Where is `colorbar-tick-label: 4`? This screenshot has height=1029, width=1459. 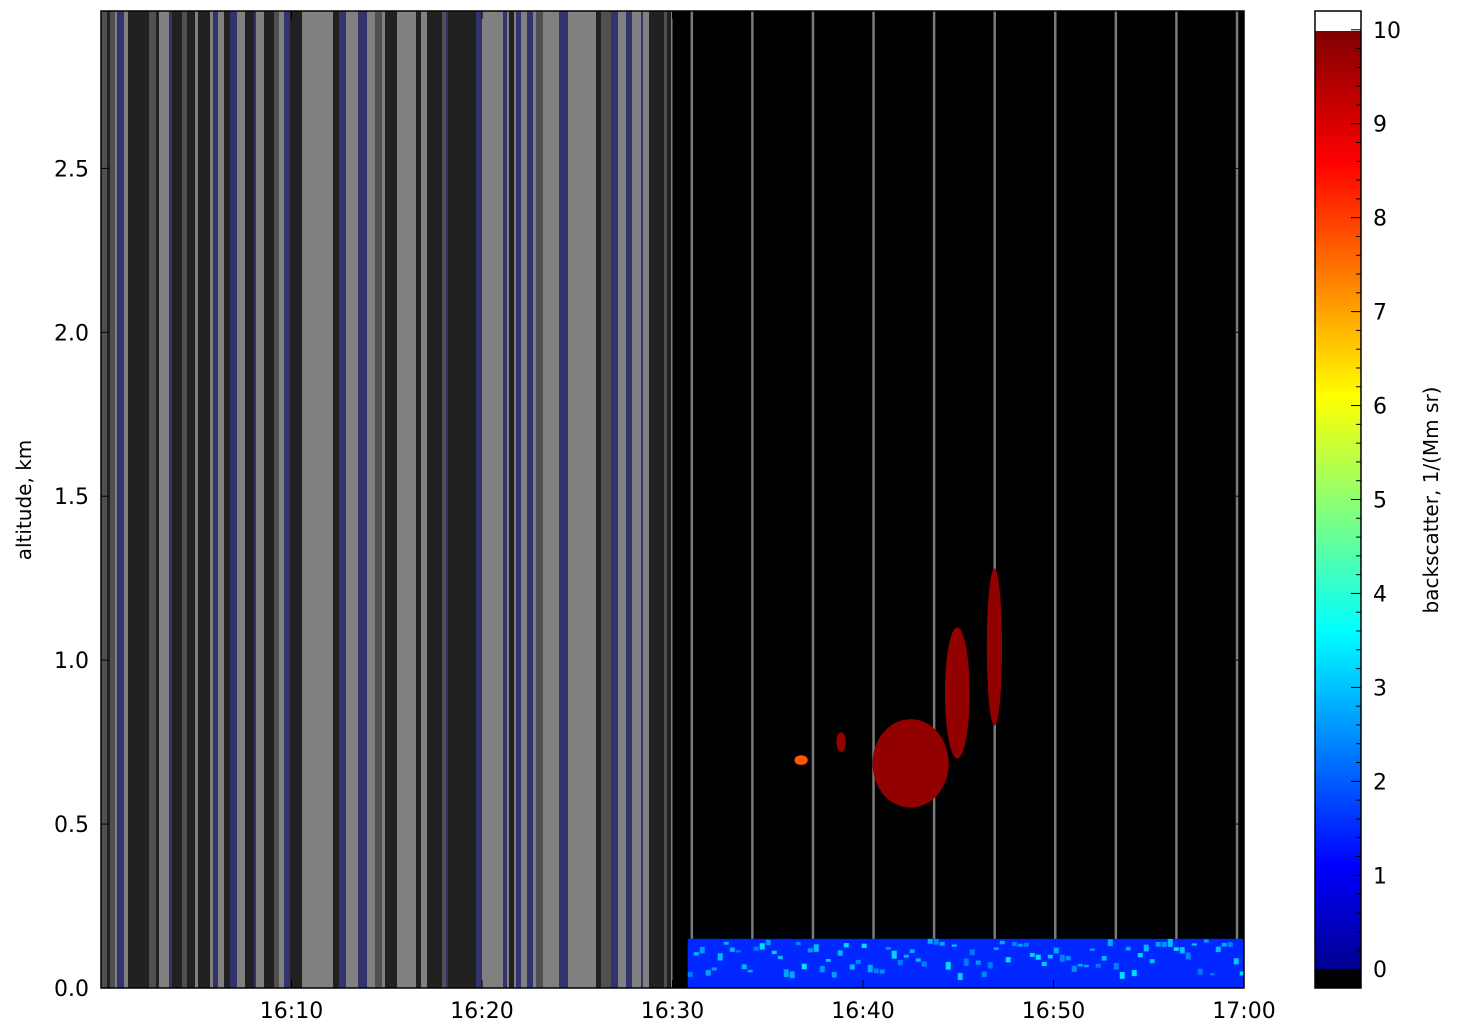
colorbar-tick-label: 4 is located at coordinates (1380, 594).